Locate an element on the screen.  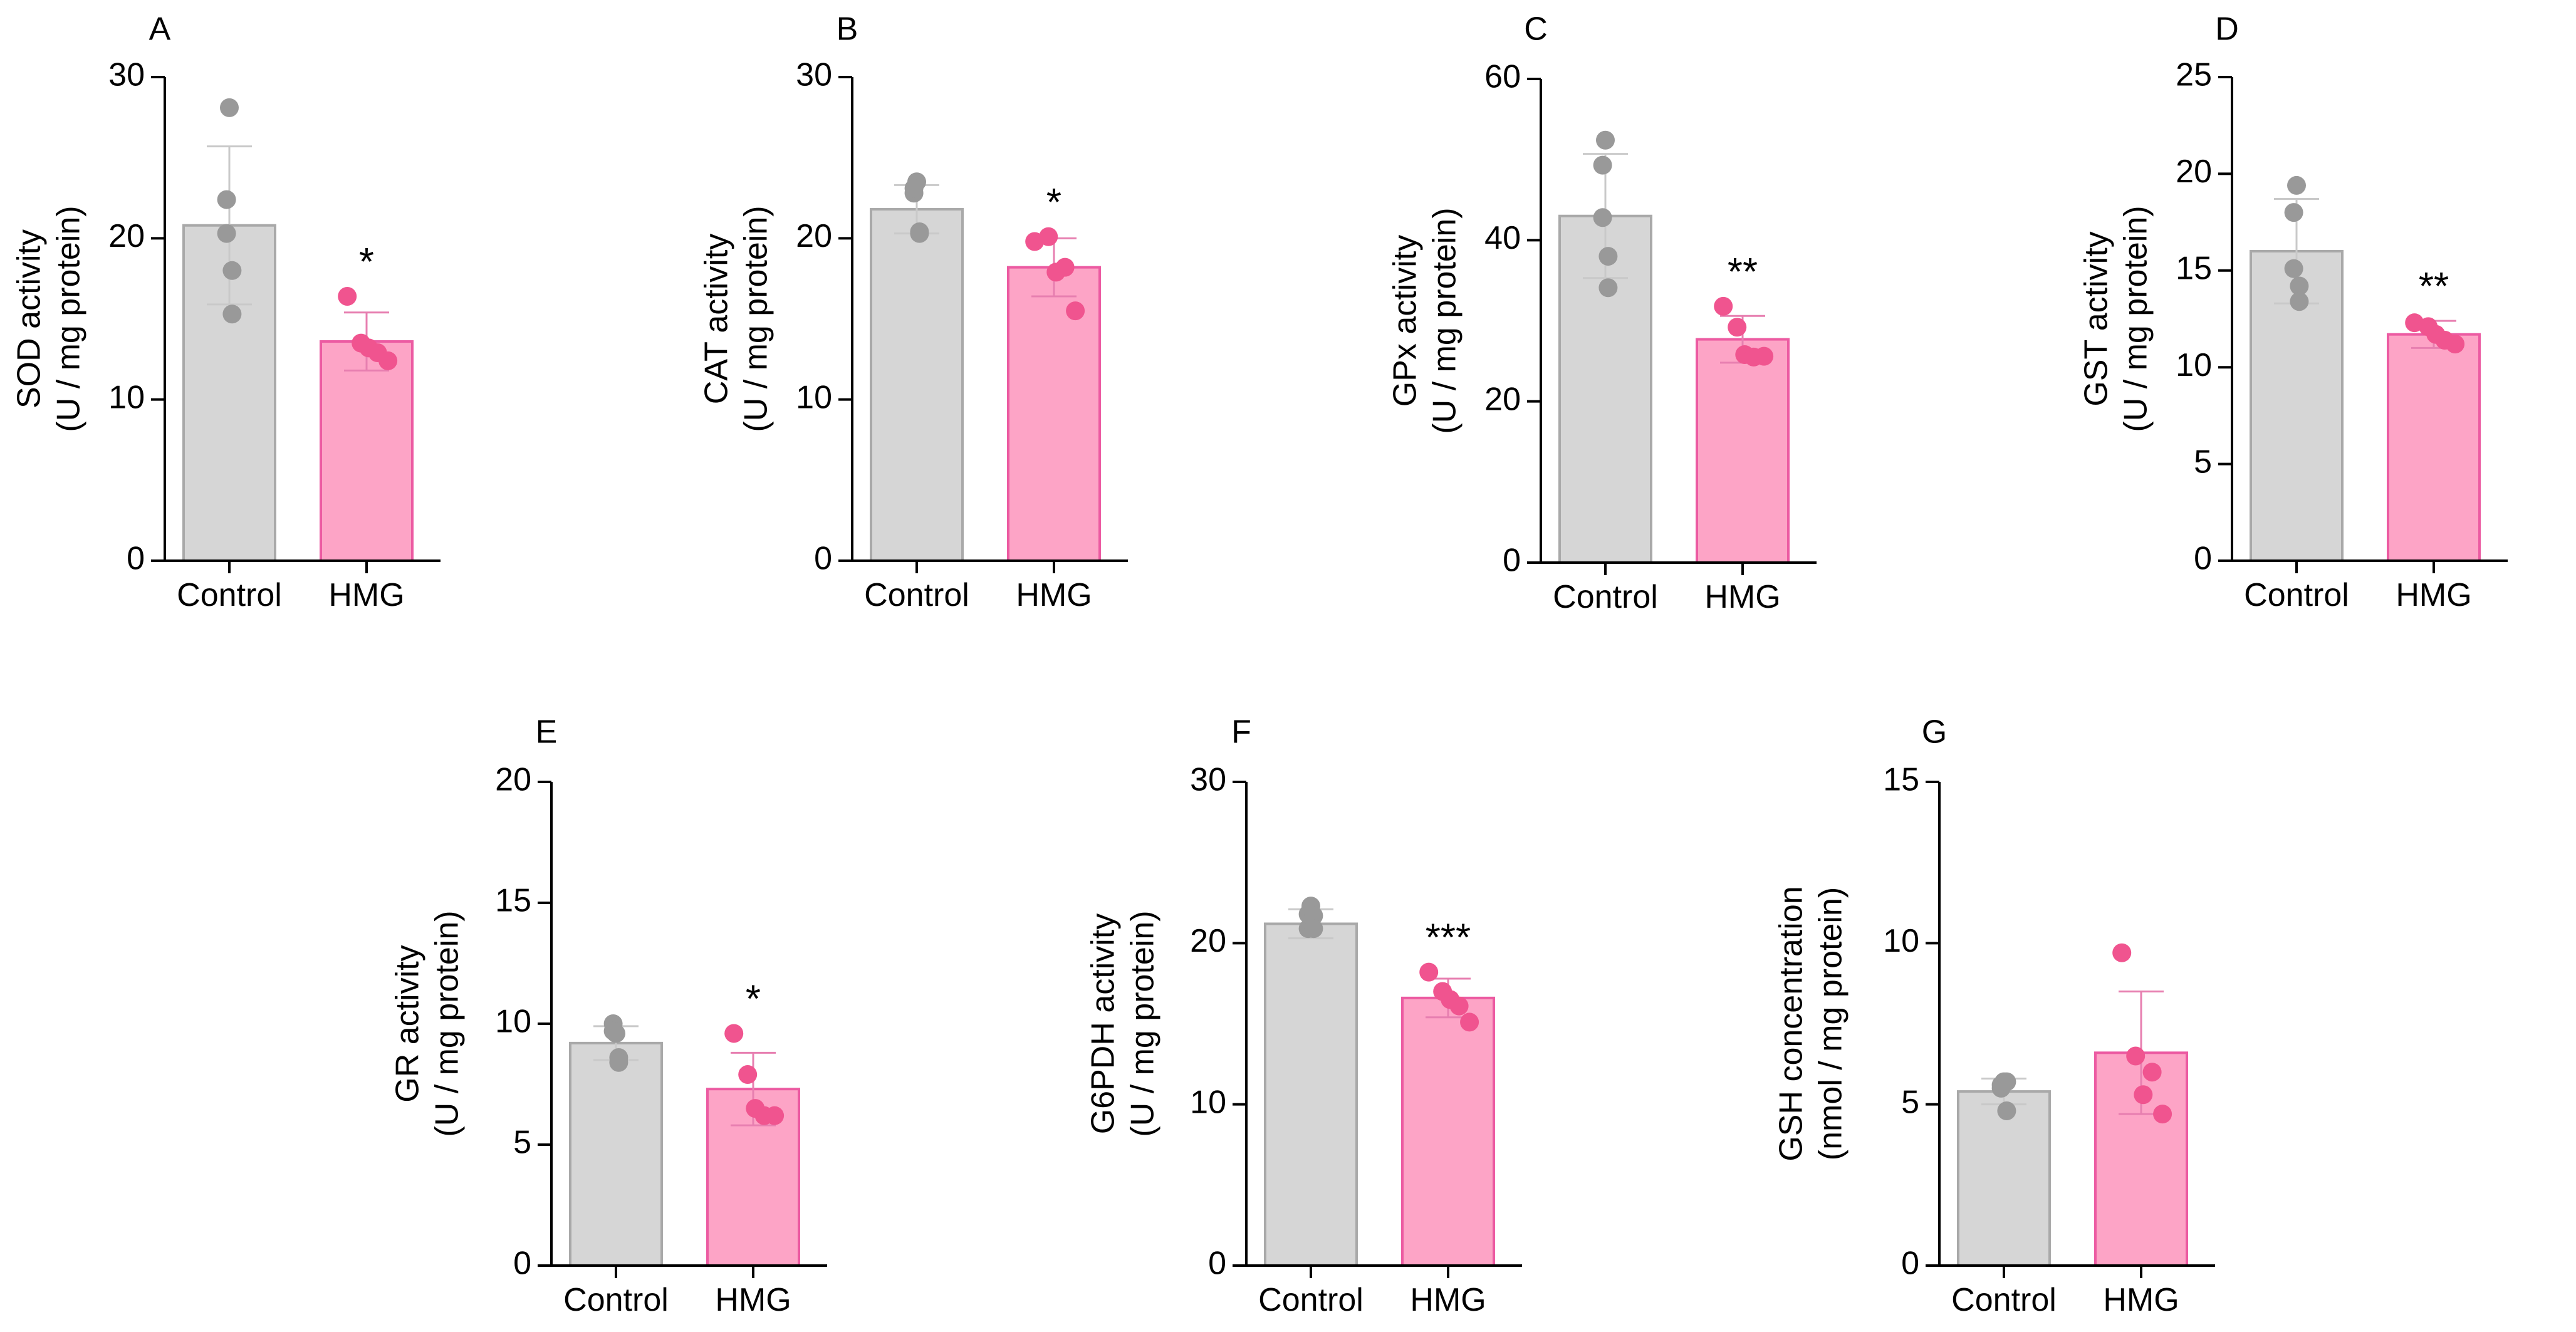
y-tick-label: 40 is located at coordinates (1502, 238).